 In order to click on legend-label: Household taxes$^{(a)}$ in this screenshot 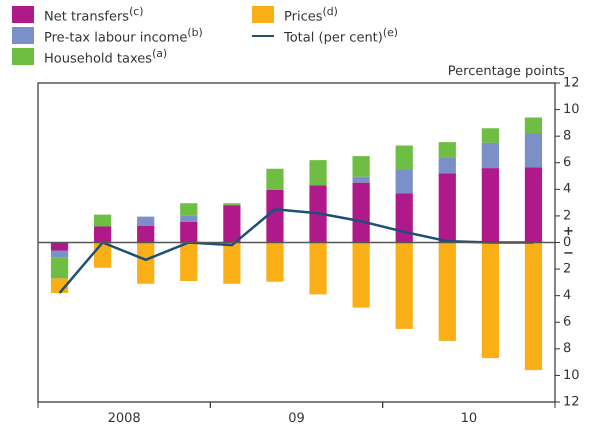, I will do `click(106, 56)`.